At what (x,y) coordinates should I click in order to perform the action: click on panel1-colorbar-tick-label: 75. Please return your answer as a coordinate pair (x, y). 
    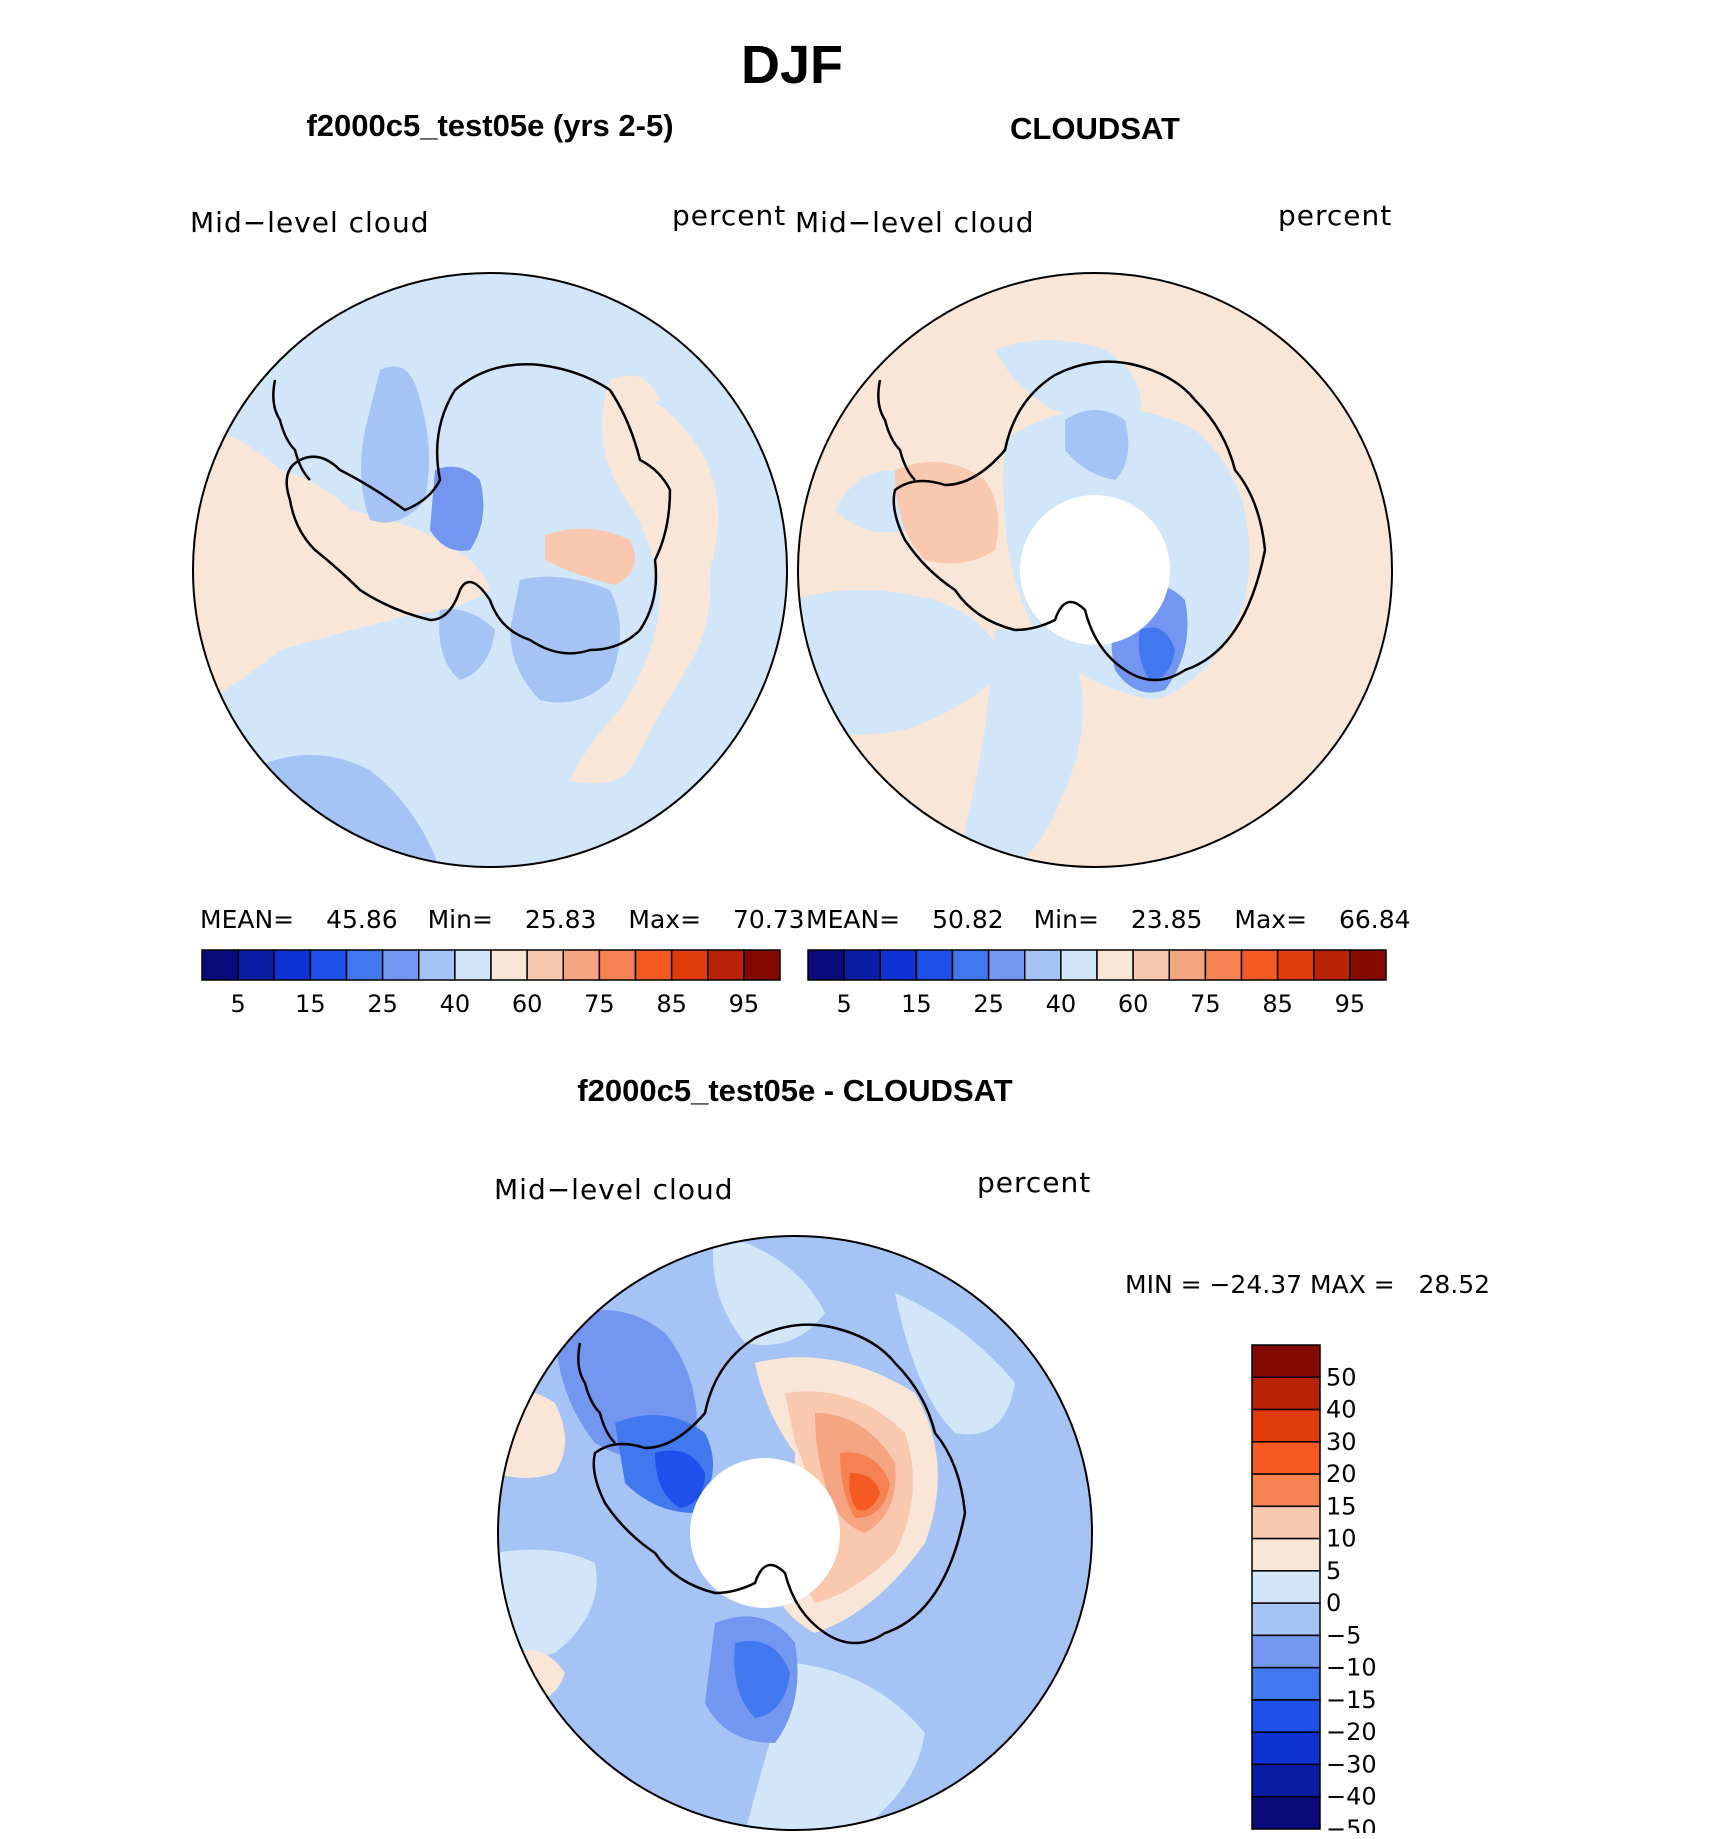
    Looking at the image, I should click on (599, 1004).